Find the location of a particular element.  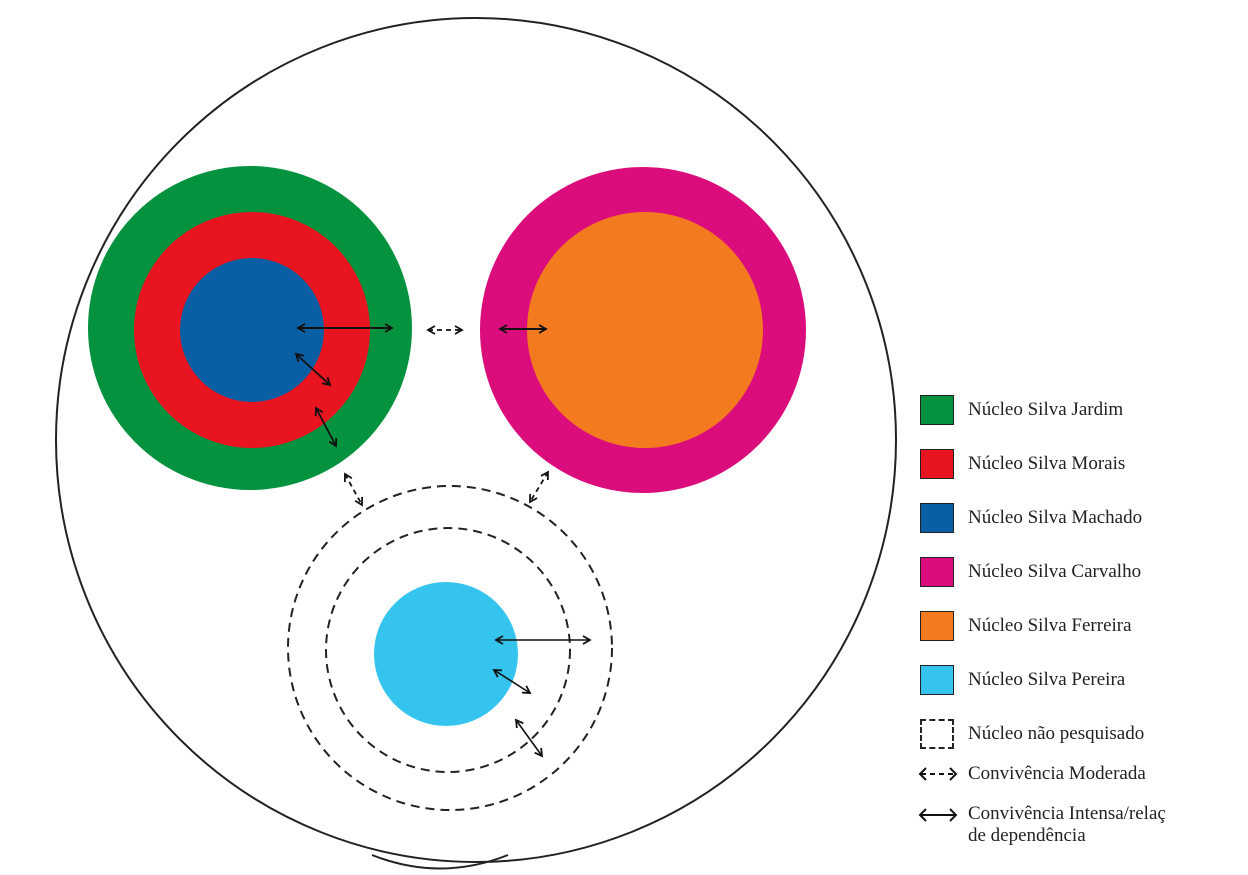

legend-label: Núcleo Silva Ferreira is located at coordinates (1050, 625).